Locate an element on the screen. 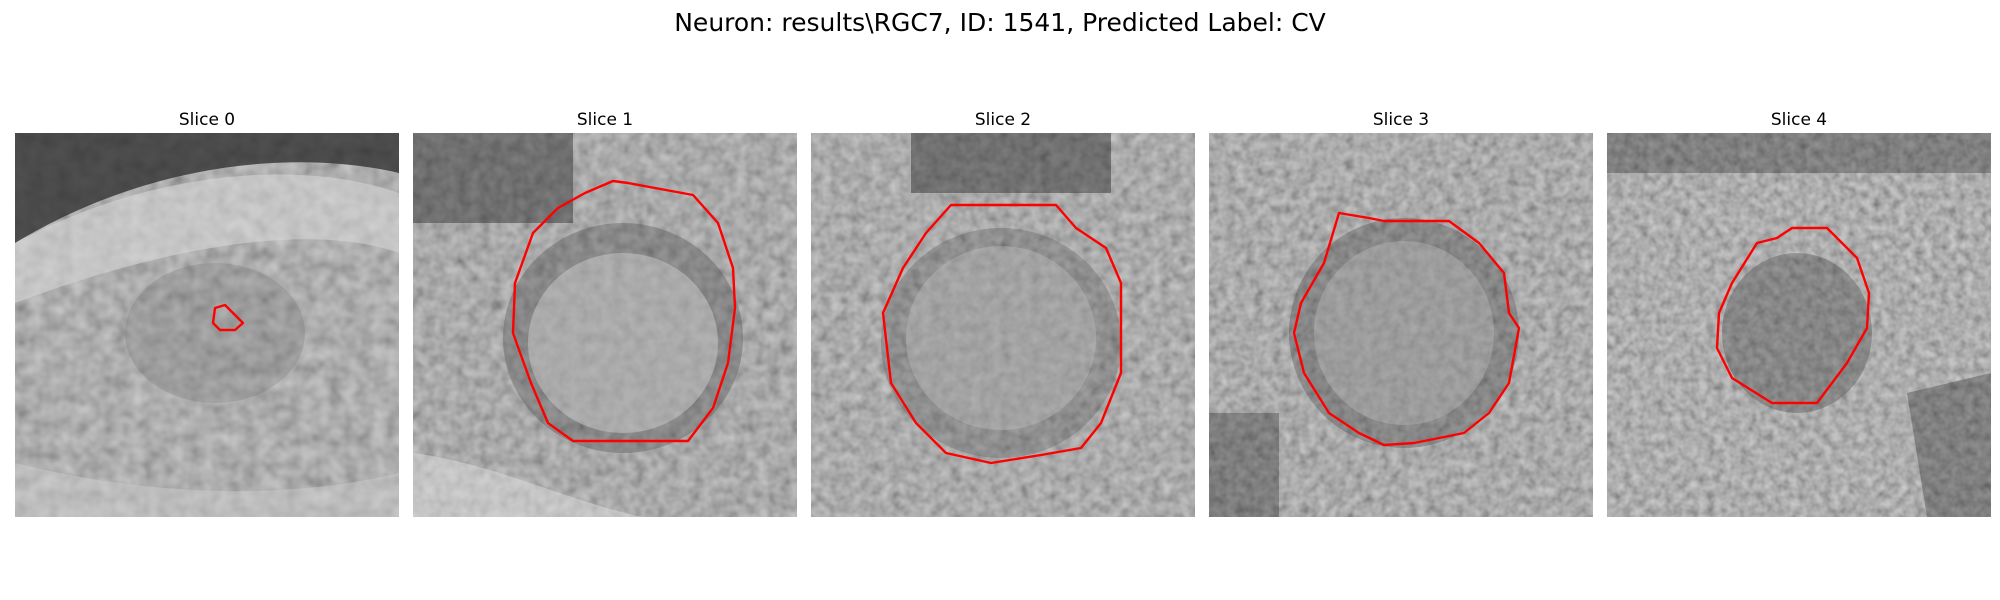  slice-title-1: Slice 1 is located at coordinates (605, 120).